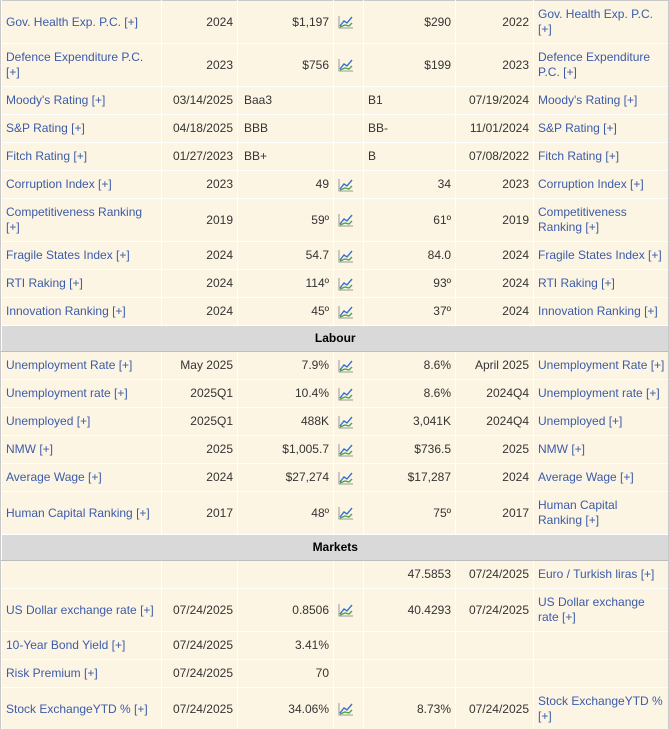 This screenshot has width=669, height=729. Describe the element at coordinates (29, 449) in the screenshot. I see `indicator-link-left: NMW [+]` at that location.